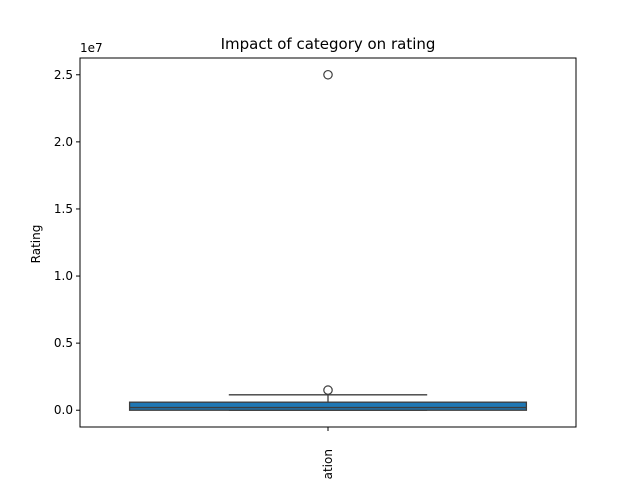  I want to click on y-tick-label: 0.0, so click(63, 410).